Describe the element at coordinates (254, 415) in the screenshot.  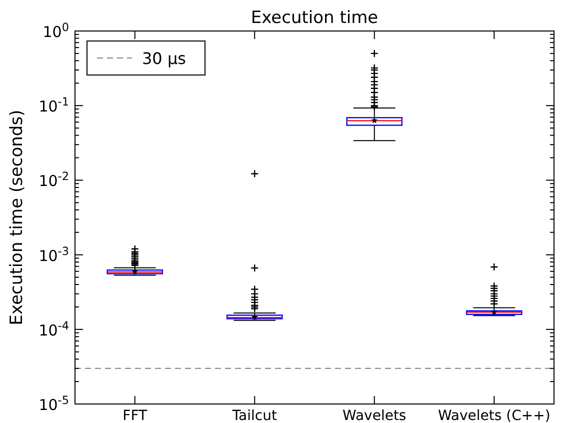
I see `x-tick-label: Tailcut` at that location.